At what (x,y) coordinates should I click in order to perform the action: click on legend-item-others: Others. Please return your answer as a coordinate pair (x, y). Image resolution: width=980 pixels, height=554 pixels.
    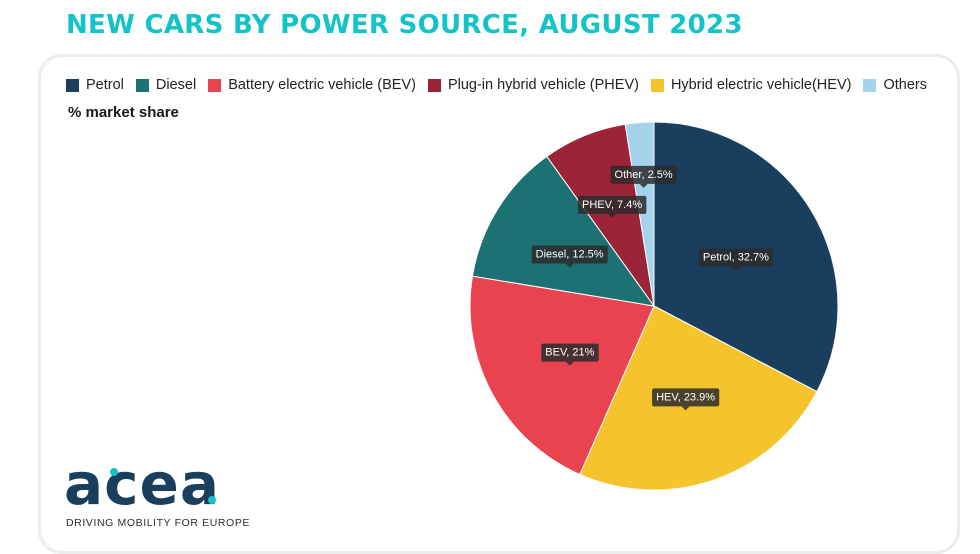
    Looking at the image, I should click on (895, 85).